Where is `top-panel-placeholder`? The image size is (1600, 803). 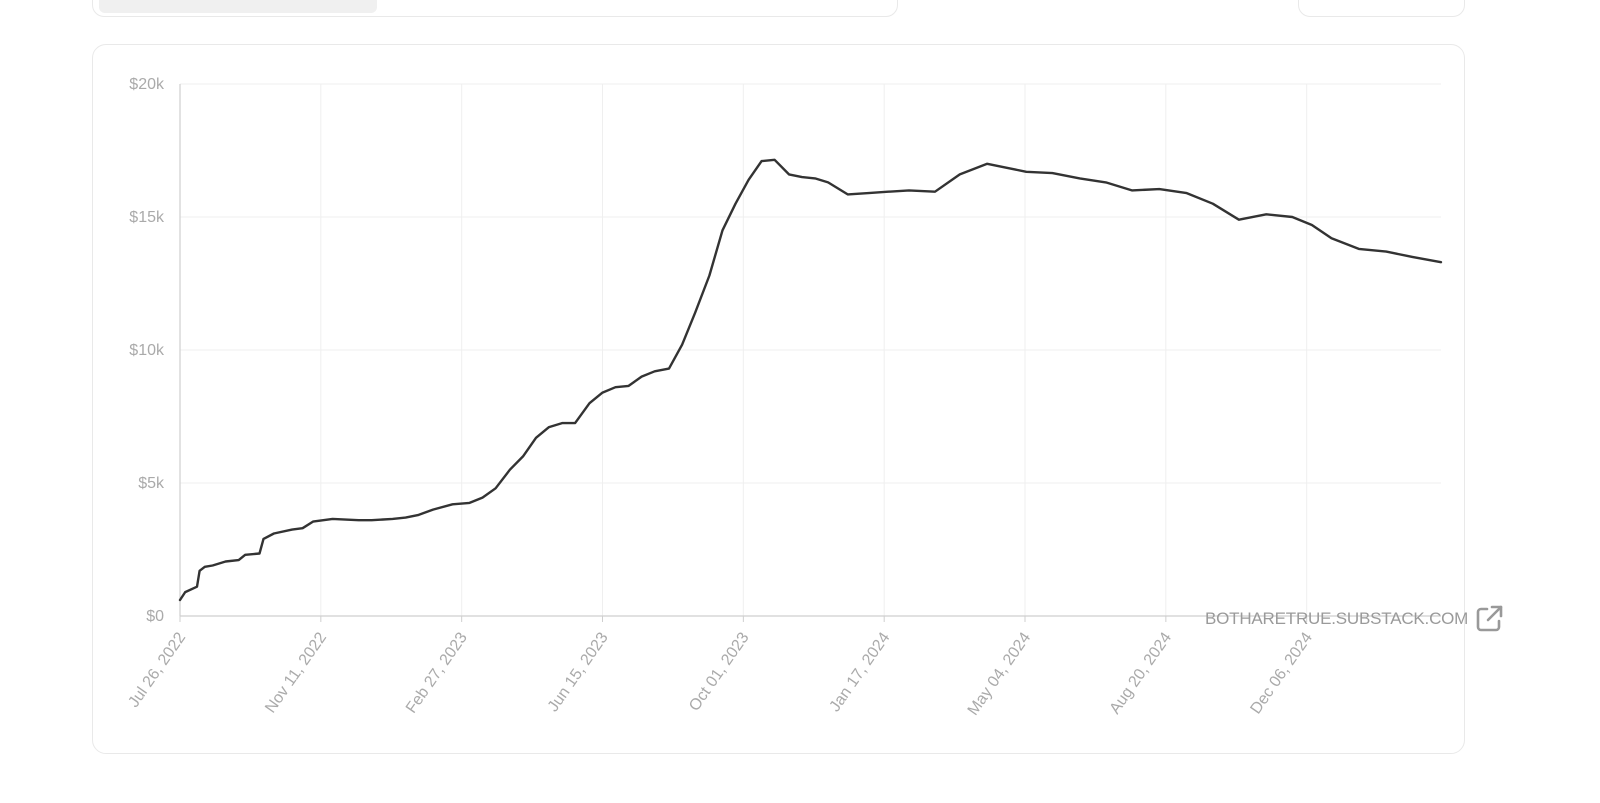 top-panel-placeholder is located at coordinates (238, 6).